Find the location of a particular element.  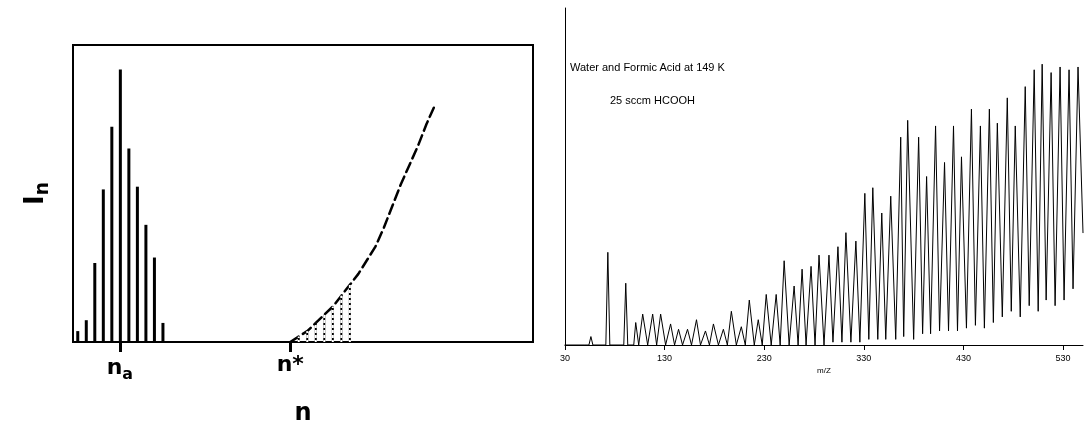

x-tick-label: 130 is located at coordinates (665, 357).